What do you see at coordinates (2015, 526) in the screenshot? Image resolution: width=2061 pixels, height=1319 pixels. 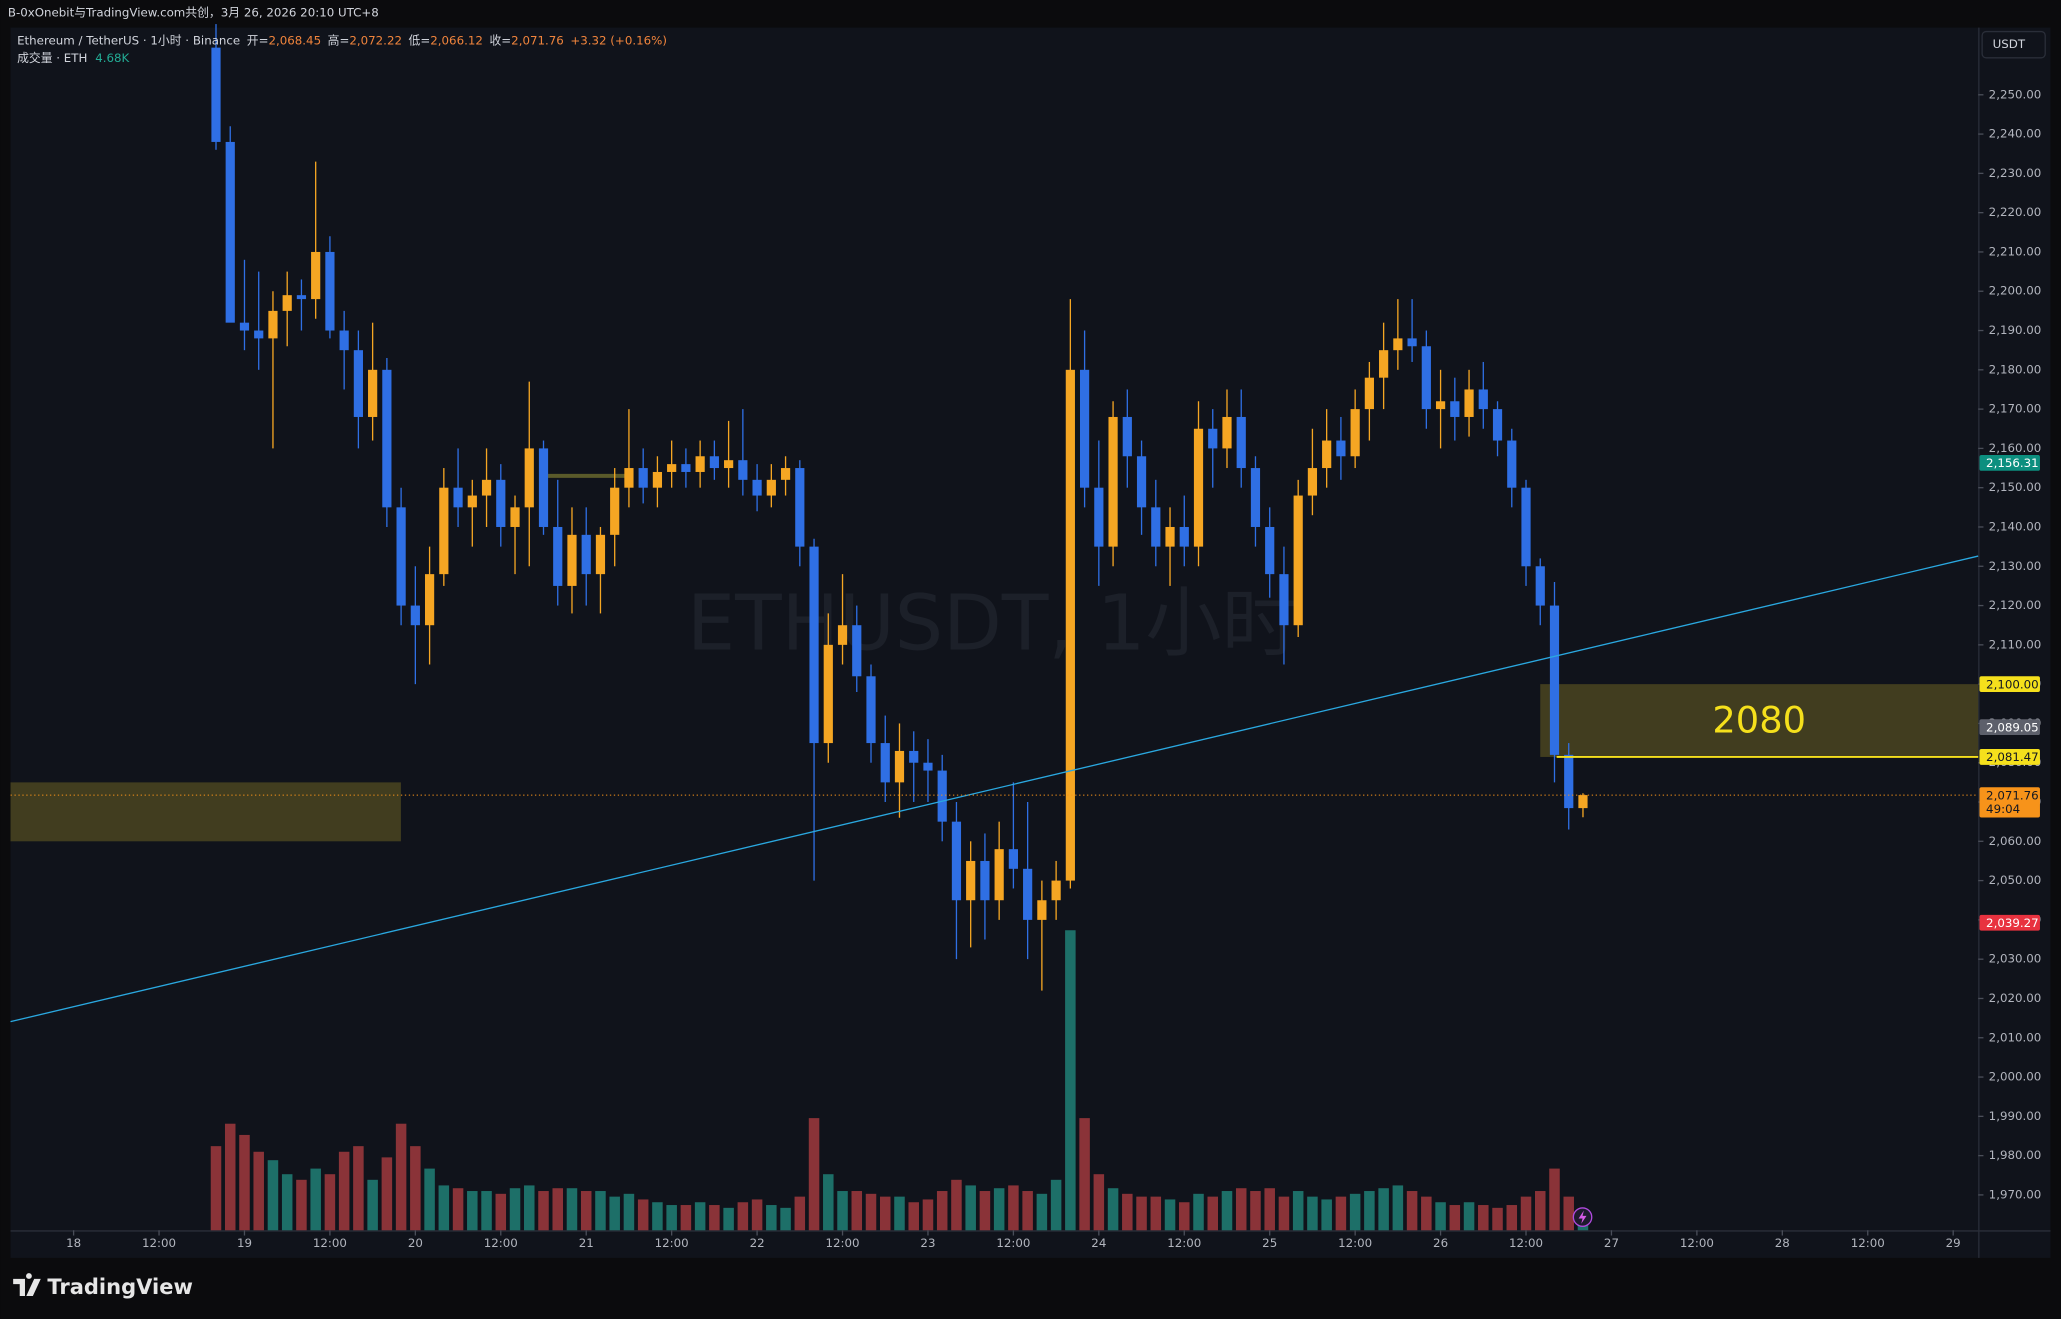 I see `y-tick-label: 2,140.00` at bounding box center [2015, 526].